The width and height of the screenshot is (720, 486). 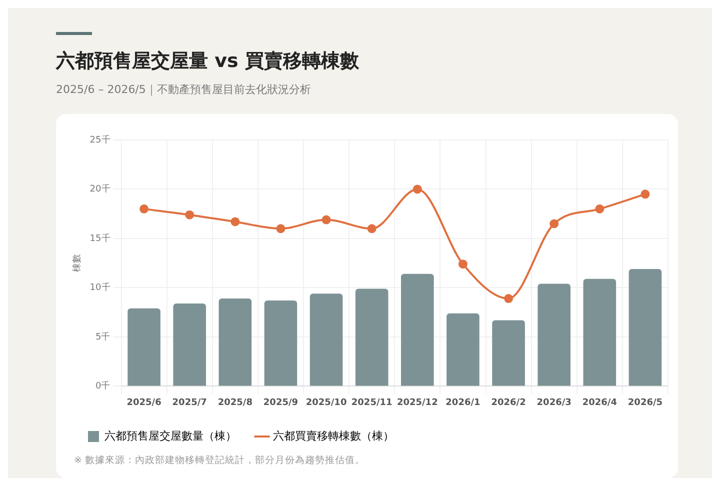 What do you see at coordinates (189, 403) in the screenshot?
I see `x-tick-label: 2025/7` at bounding box center [189, 403].